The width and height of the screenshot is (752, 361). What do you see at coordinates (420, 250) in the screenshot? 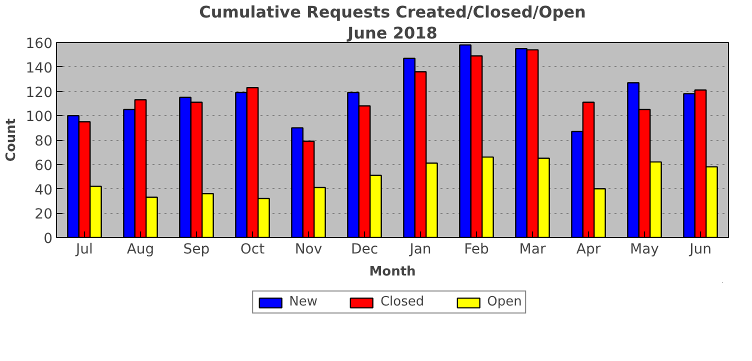
I see `x-tick-label: Jan` at bounding box center [420, 250].